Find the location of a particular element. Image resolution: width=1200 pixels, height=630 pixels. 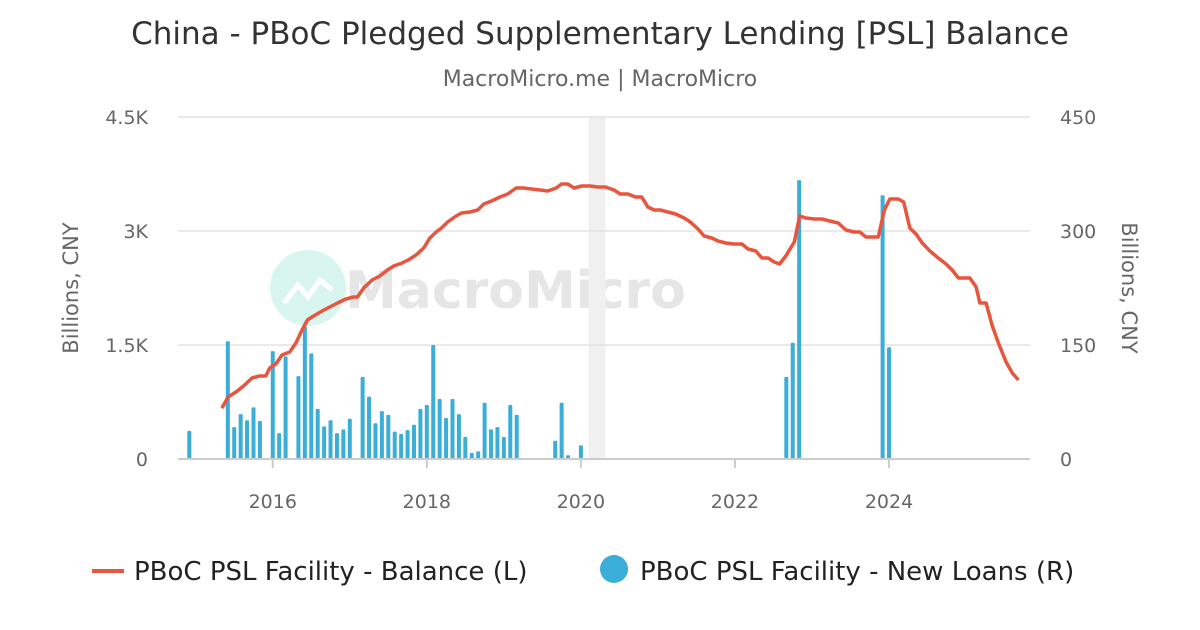

y-tick-left: 4.5K is located at coordinates (126, 118).